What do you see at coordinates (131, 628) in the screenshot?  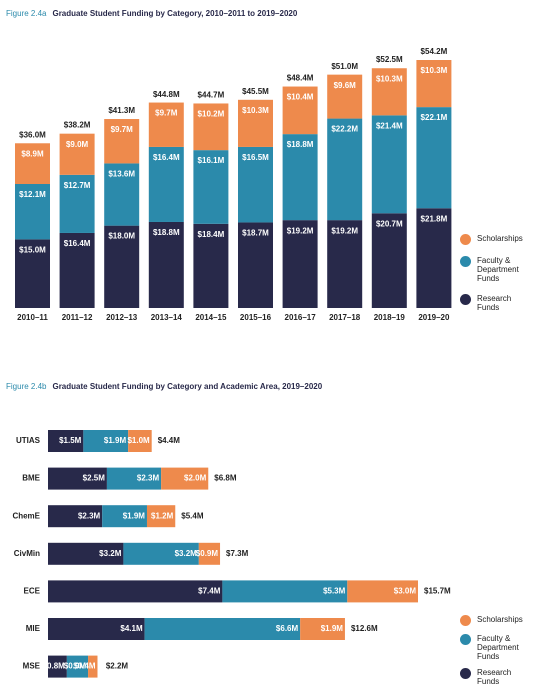 I see `value-label: $4.1M` at bounding box center [131, 628].